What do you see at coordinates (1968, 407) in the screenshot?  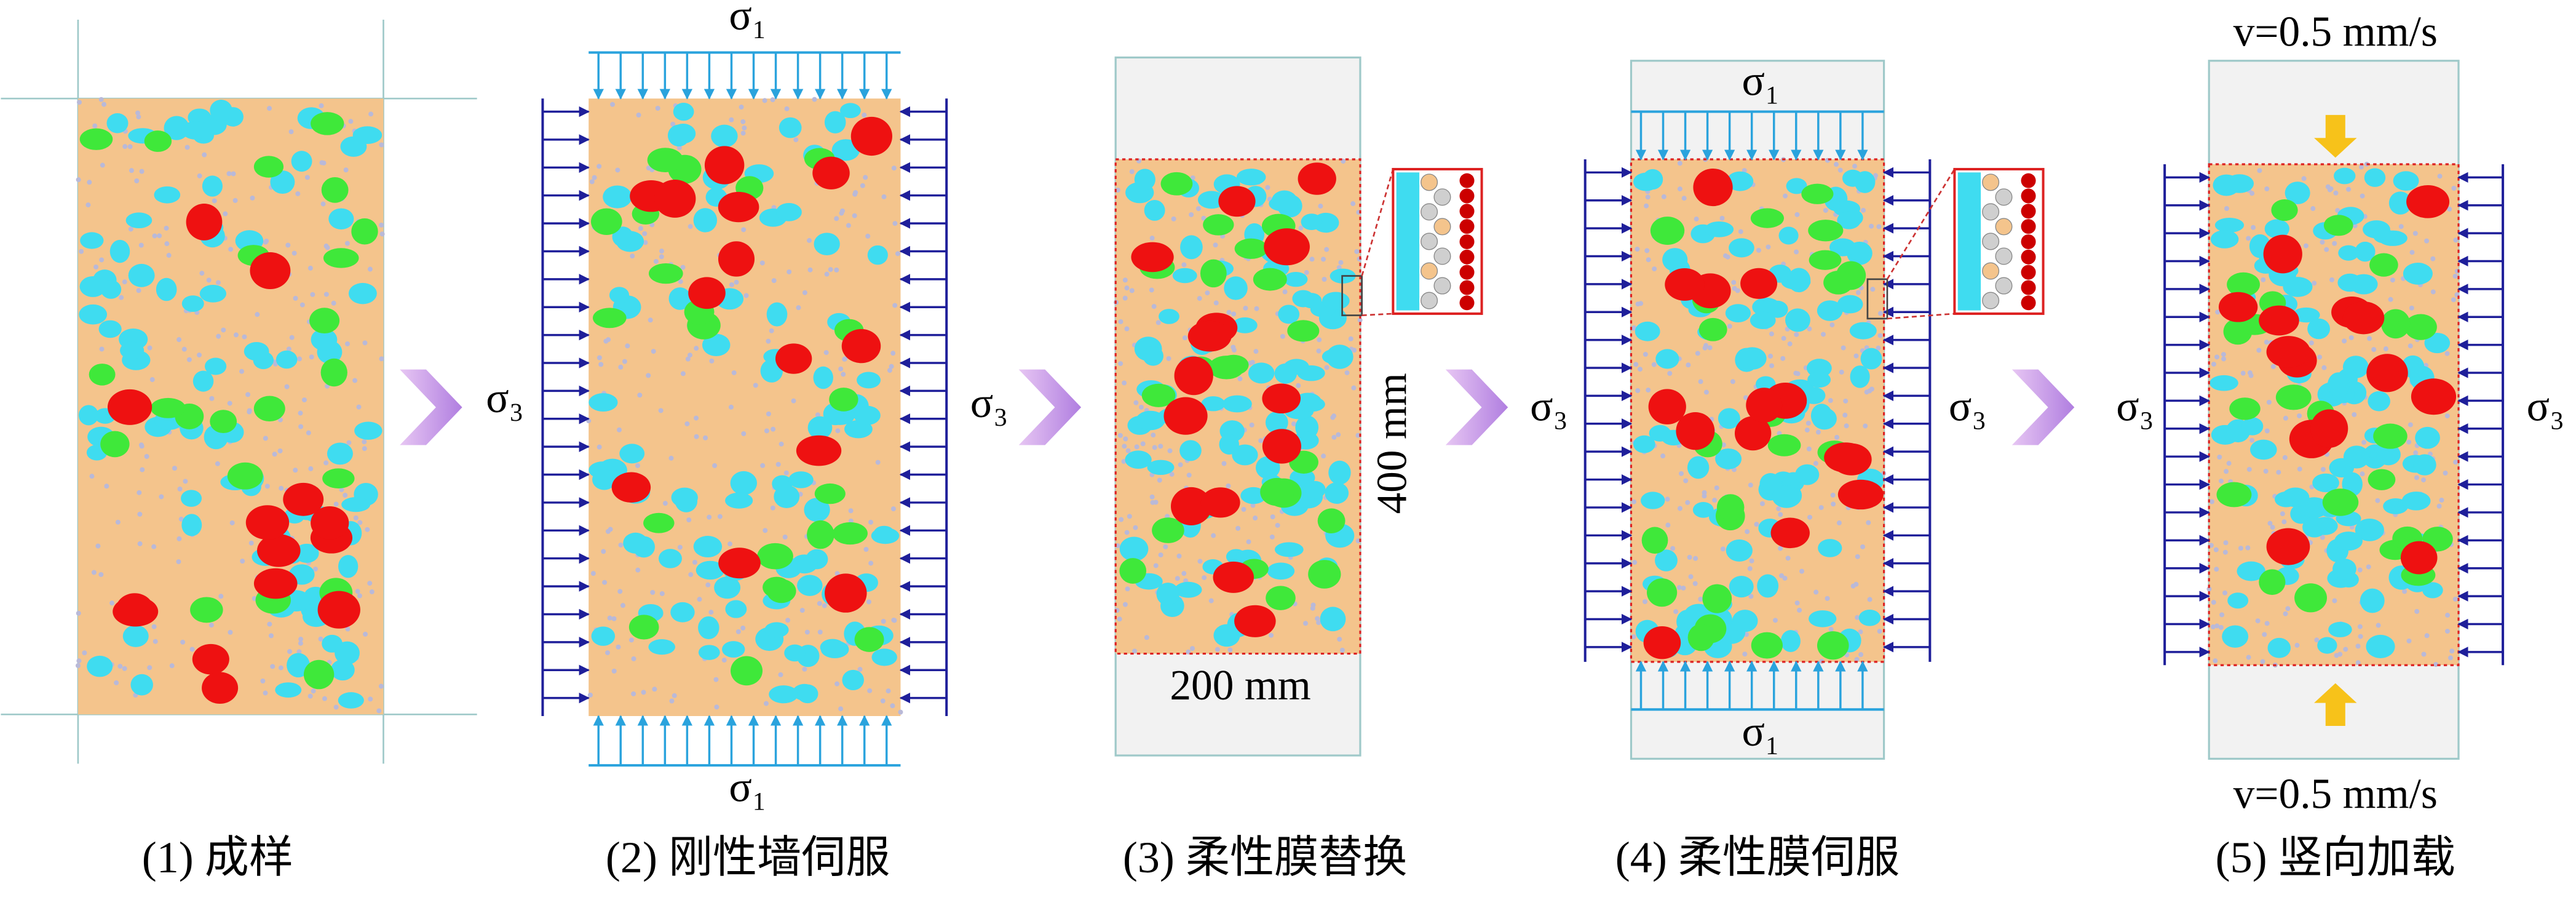 I see `load-label: σ₃` at bounding box center [1968, 407].